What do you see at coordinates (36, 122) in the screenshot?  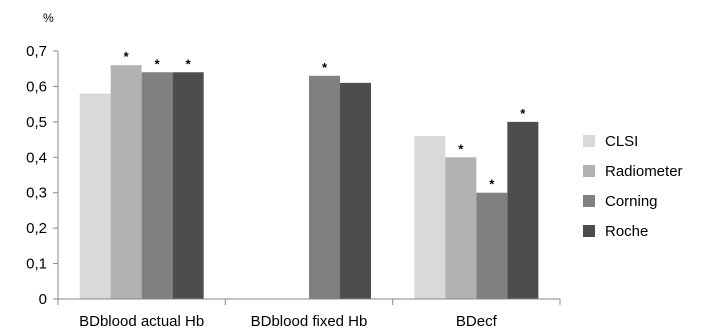 I see `y-tick-label: 0,5` at bounding box center [36, 122].